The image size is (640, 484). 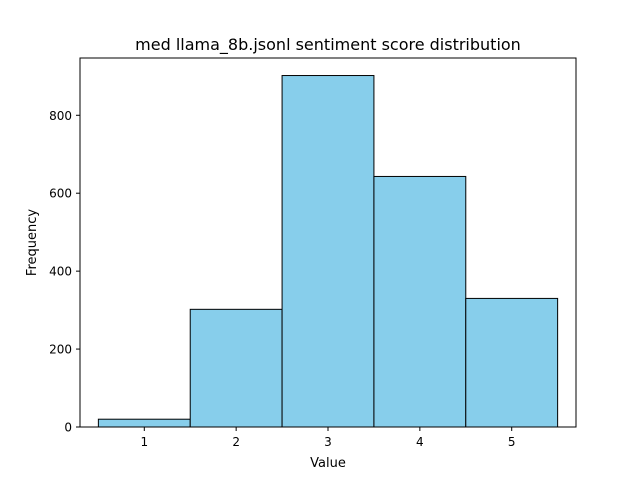 What do you see at coordinates (60, 194) in the screenshot?
I see `y-tick-label: 600` at bounding box center [60, 194].